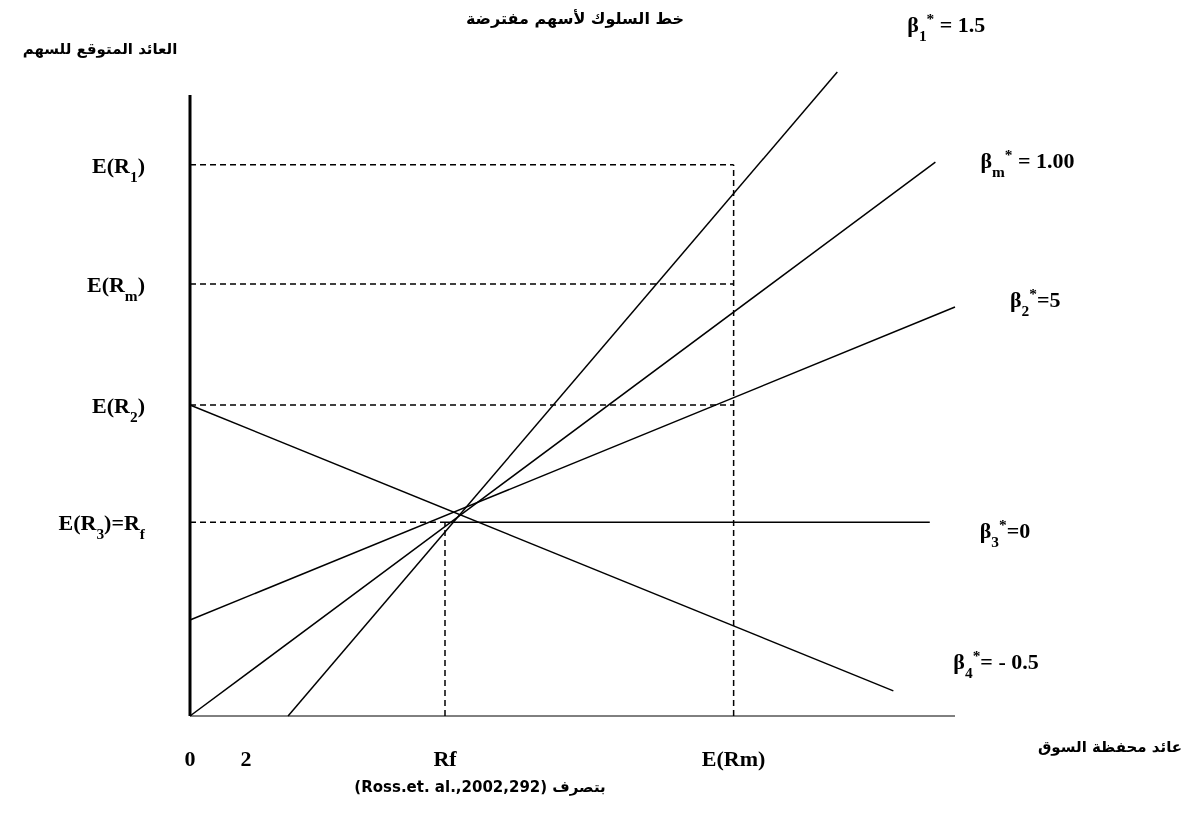  Describe the element at coordinates (996, 663) in the screenshot. I see `text: β$_{4}$$^{*}$= - 0.5` at that location.